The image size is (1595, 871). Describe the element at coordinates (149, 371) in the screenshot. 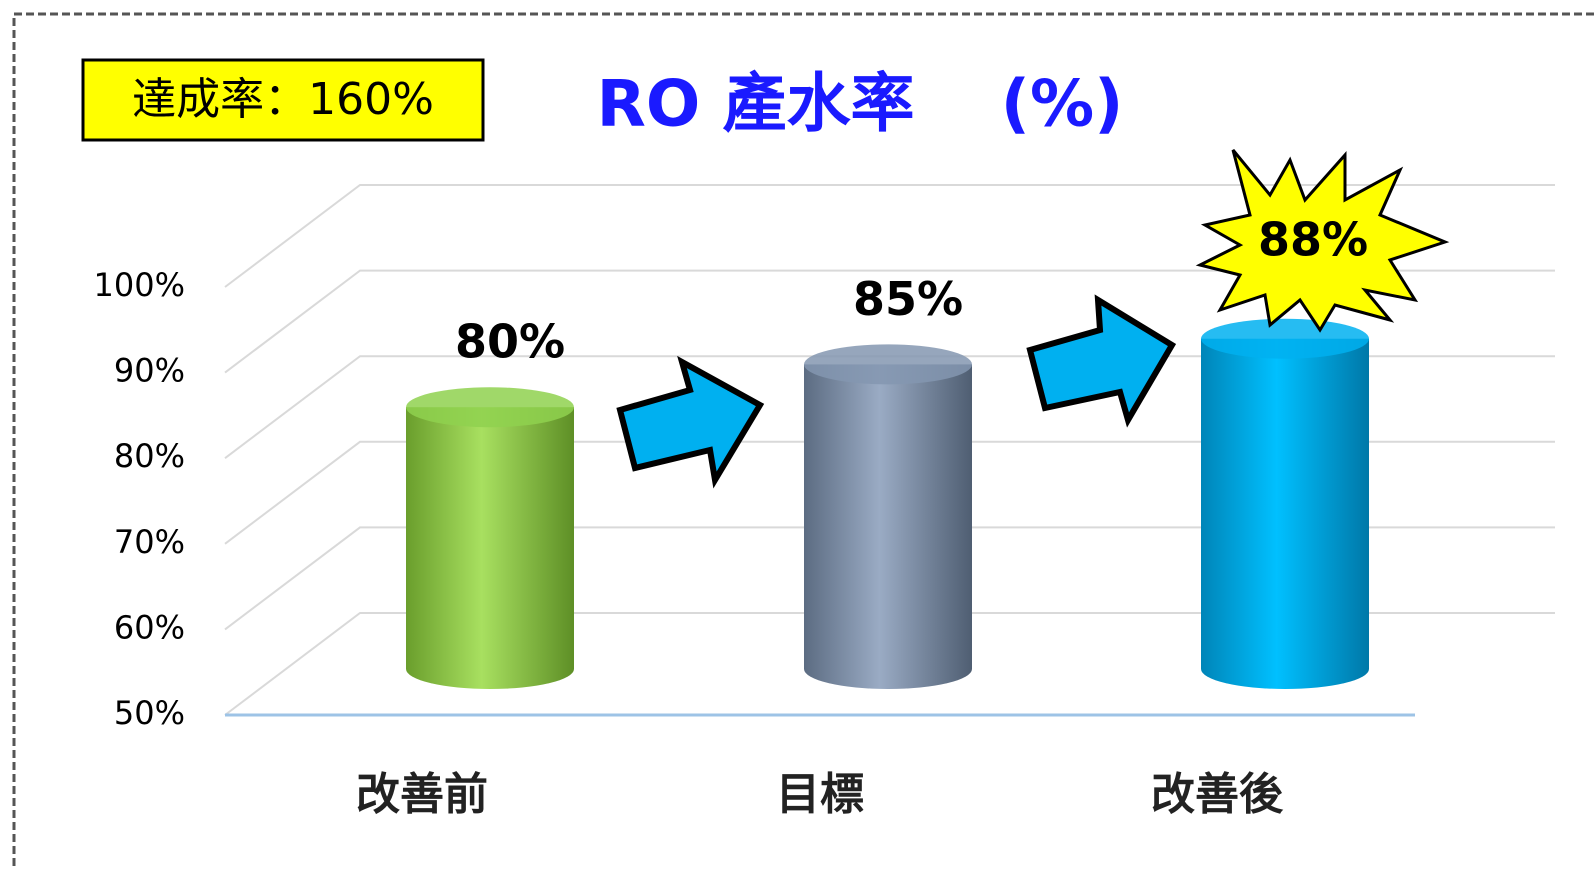

I see `y-tick-label: 90%` at that location.